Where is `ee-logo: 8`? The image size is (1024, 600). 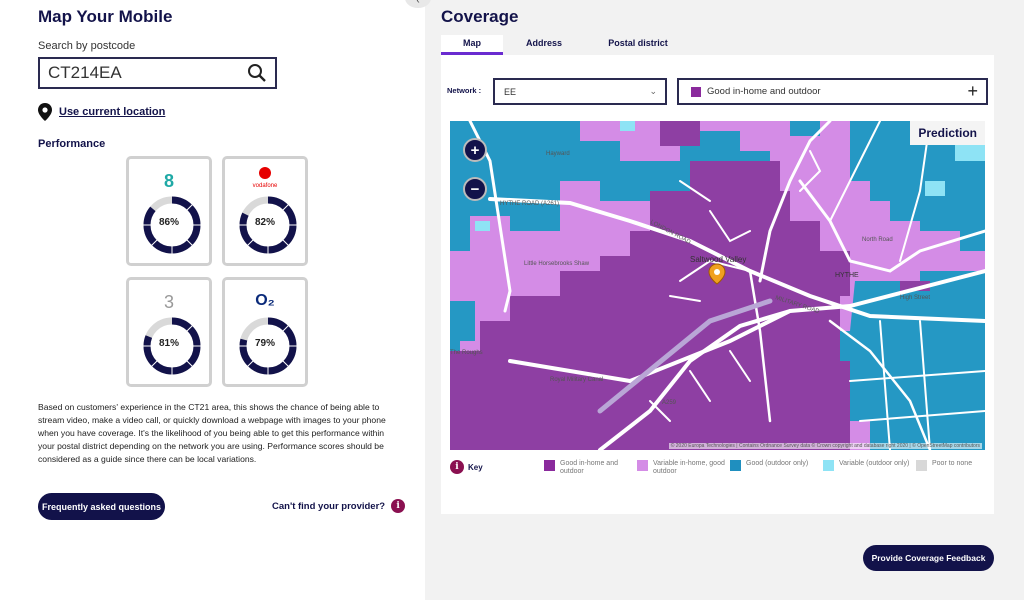 ee-logo: 8 is located at coordinates (169, 181).